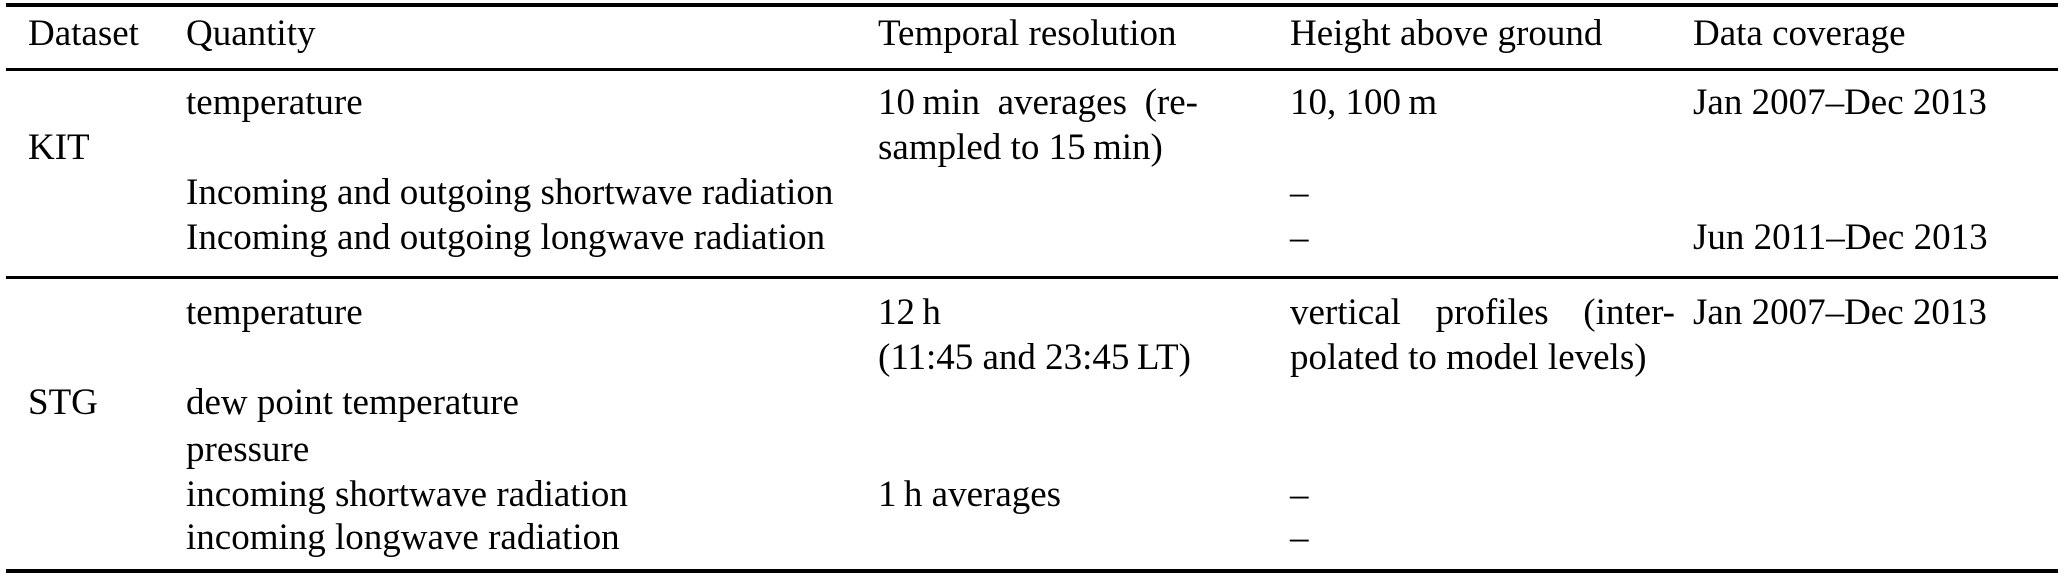 This screenshot has height=578, width=2067. I want to click on header-rule, so click(1032, 69).